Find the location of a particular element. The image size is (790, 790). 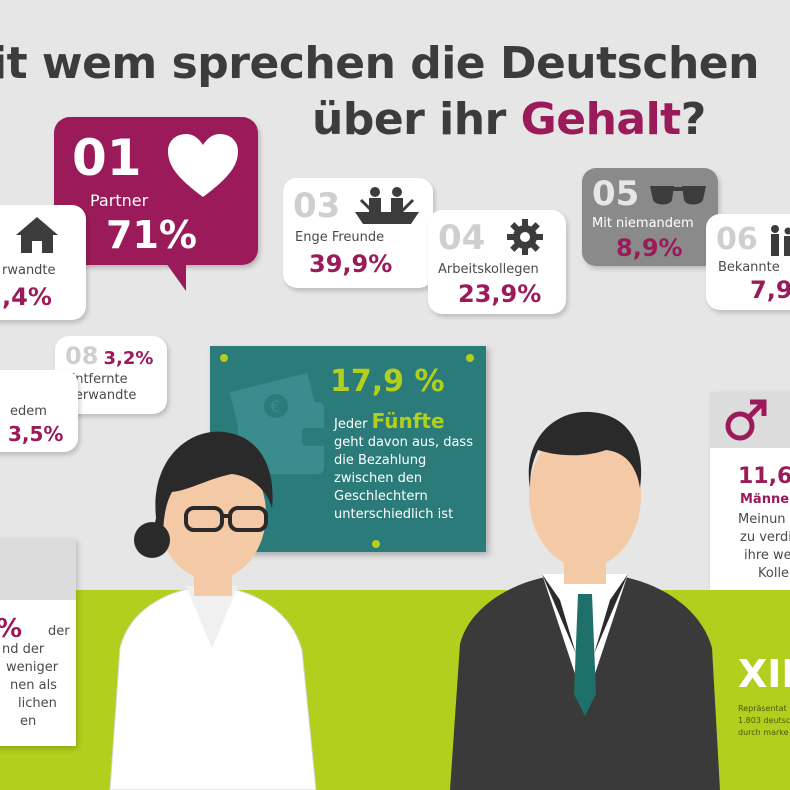

rank-06: 06 is located at coordinates (737, 239).